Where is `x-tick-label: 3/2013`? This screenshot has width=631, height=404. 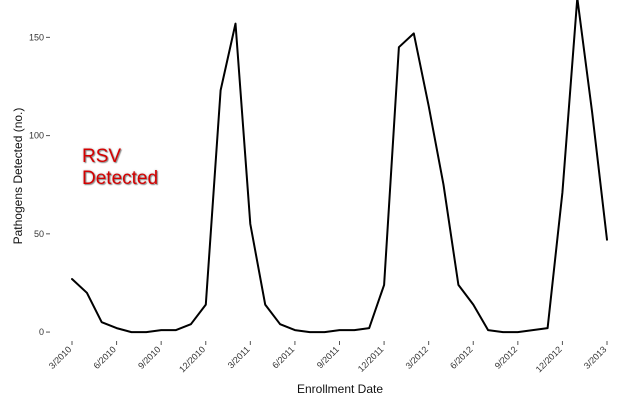
x-tick-label: 3/2013 is located at coordinates (595, 357).